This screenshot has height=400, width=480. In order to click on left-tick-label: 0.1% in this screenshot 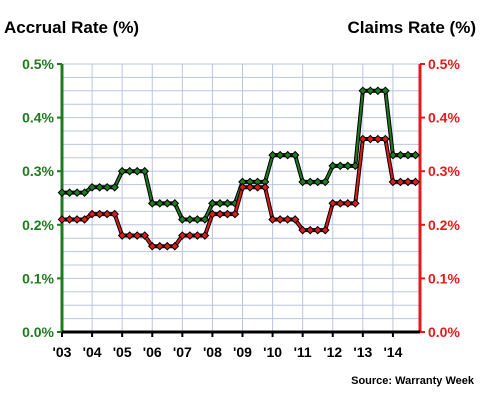, I will do `click(38, 278)`.